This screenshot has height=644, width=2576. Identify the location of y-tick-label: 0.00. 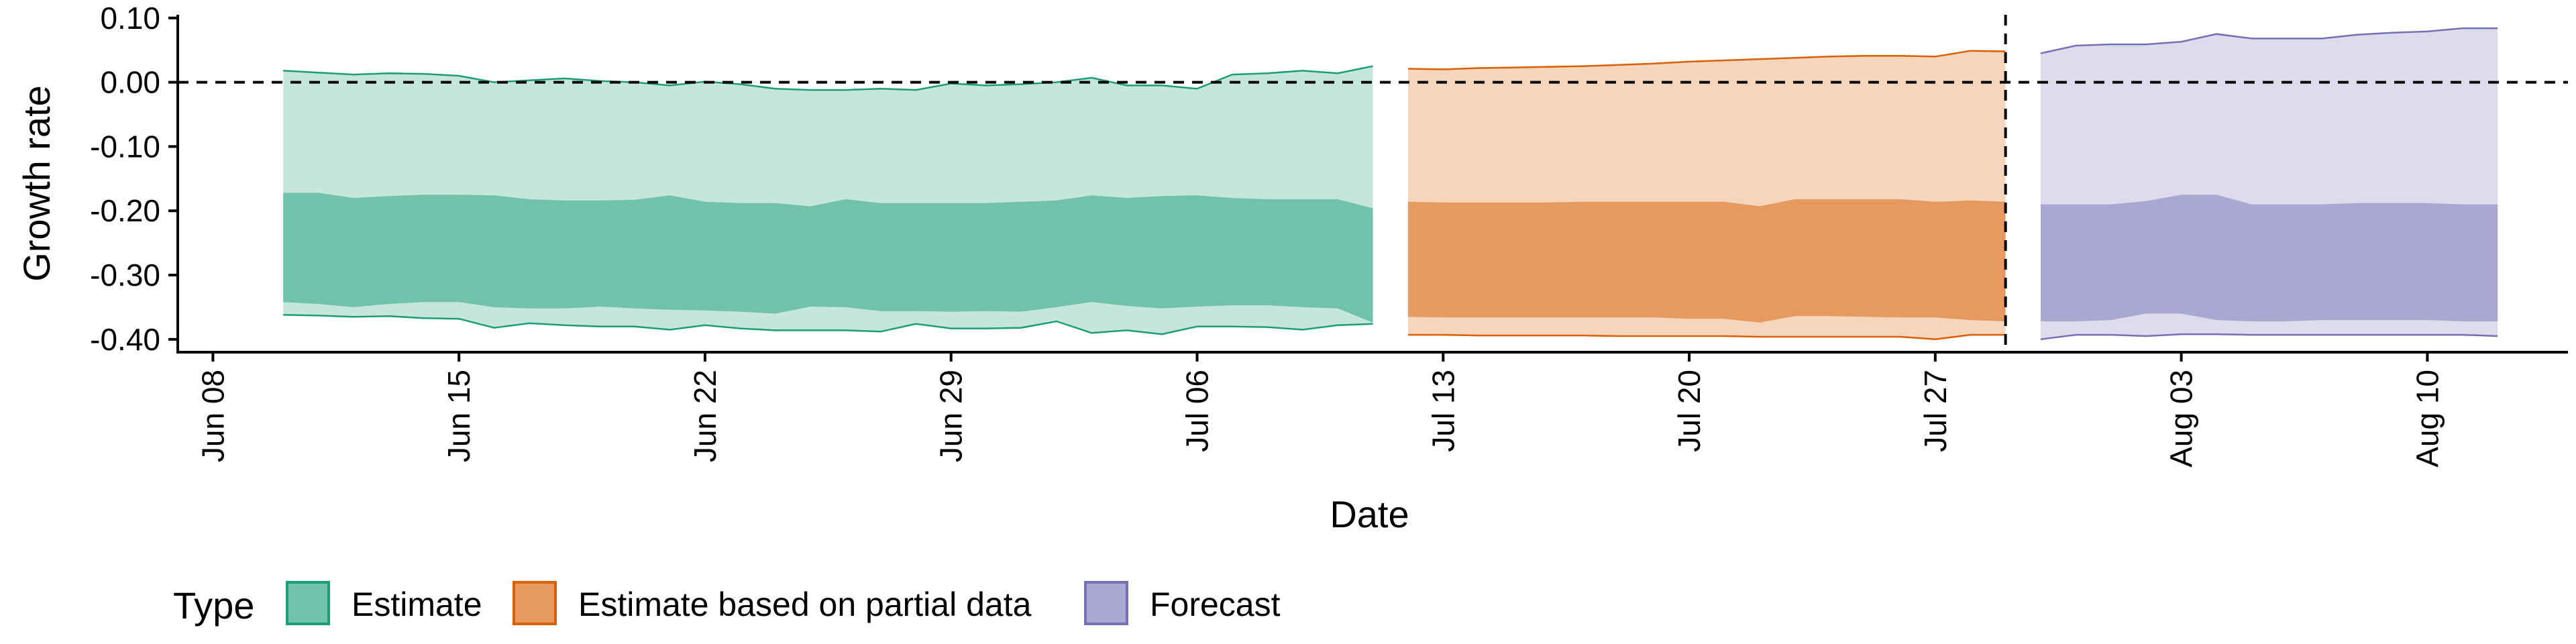
(130, 82).